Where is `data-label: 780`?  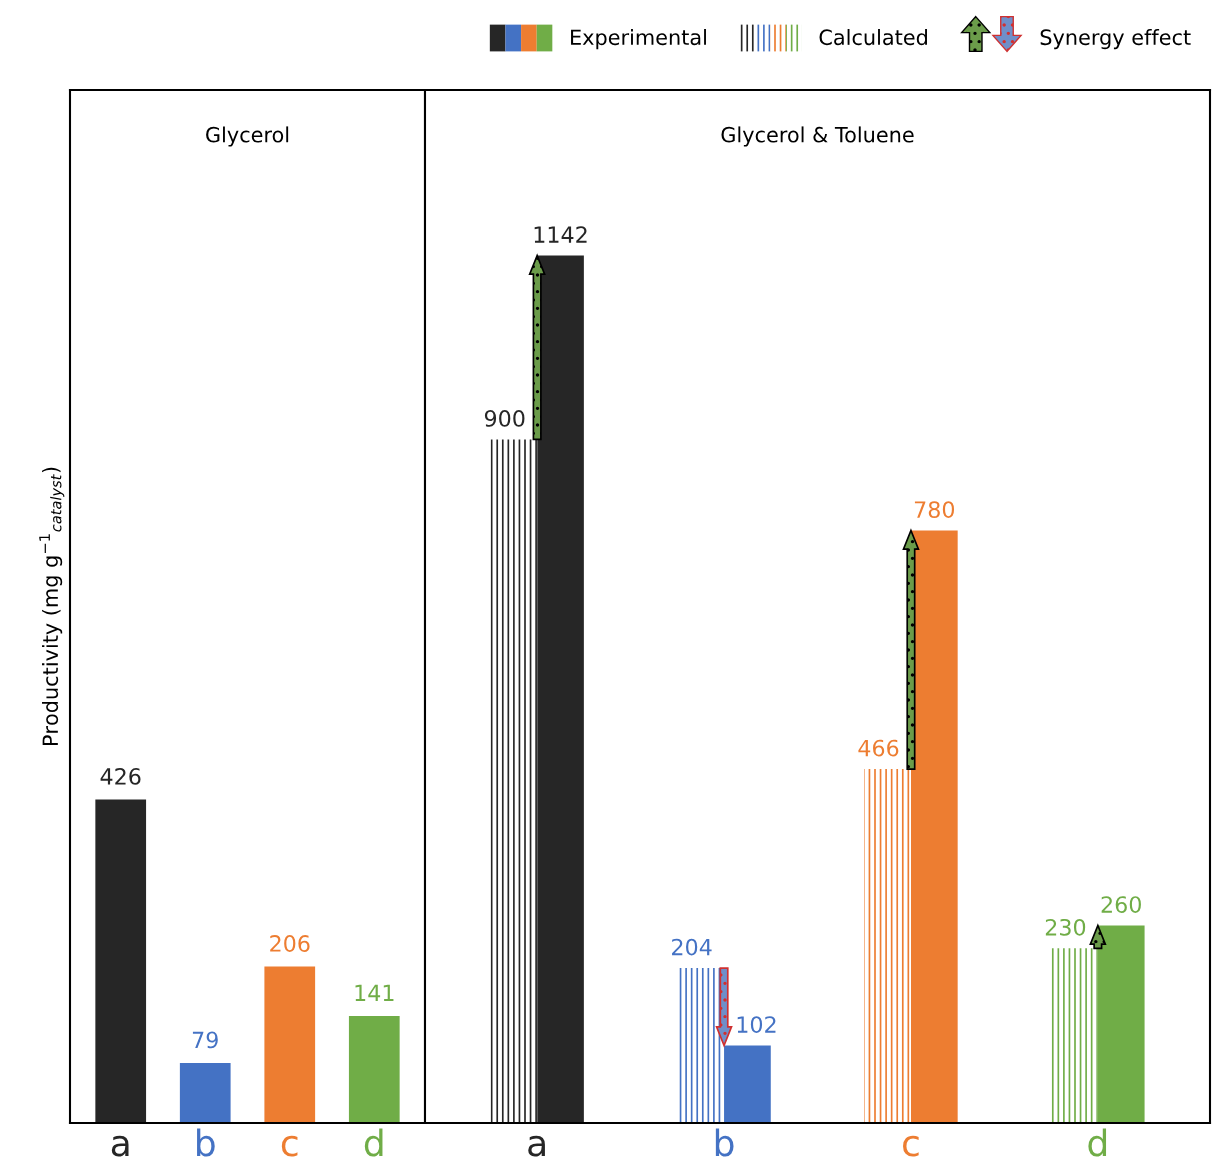
data-label: 780 is located at coordinates (934, 509).